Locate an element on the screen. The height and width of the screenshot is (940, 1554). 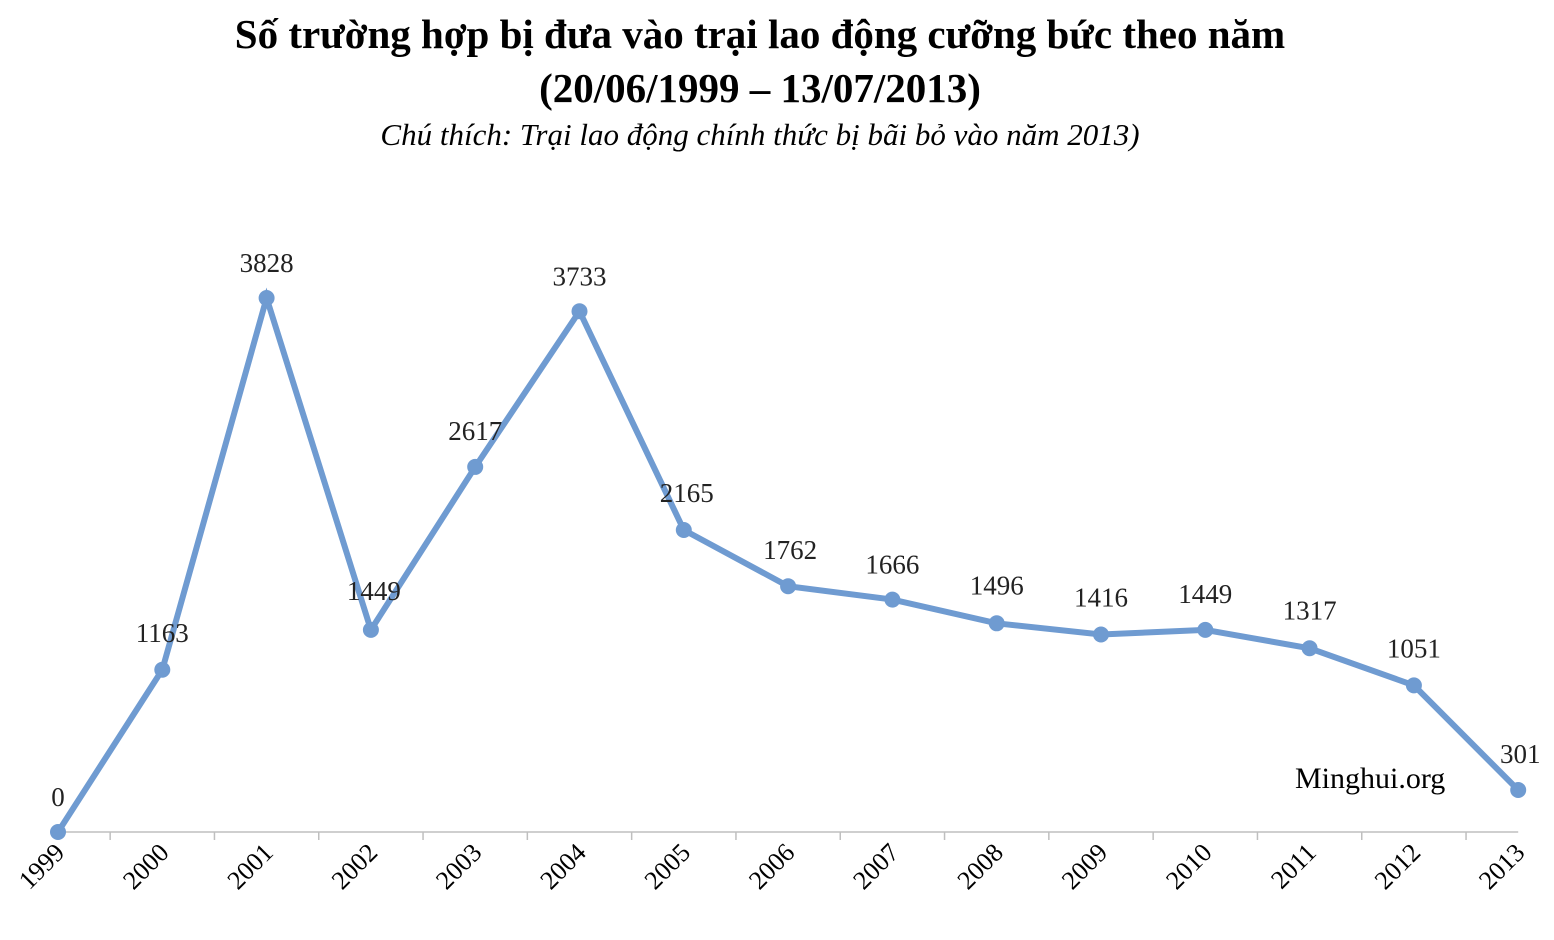
watermark-text: Minghui.org is located at coordinates (1370, 778).